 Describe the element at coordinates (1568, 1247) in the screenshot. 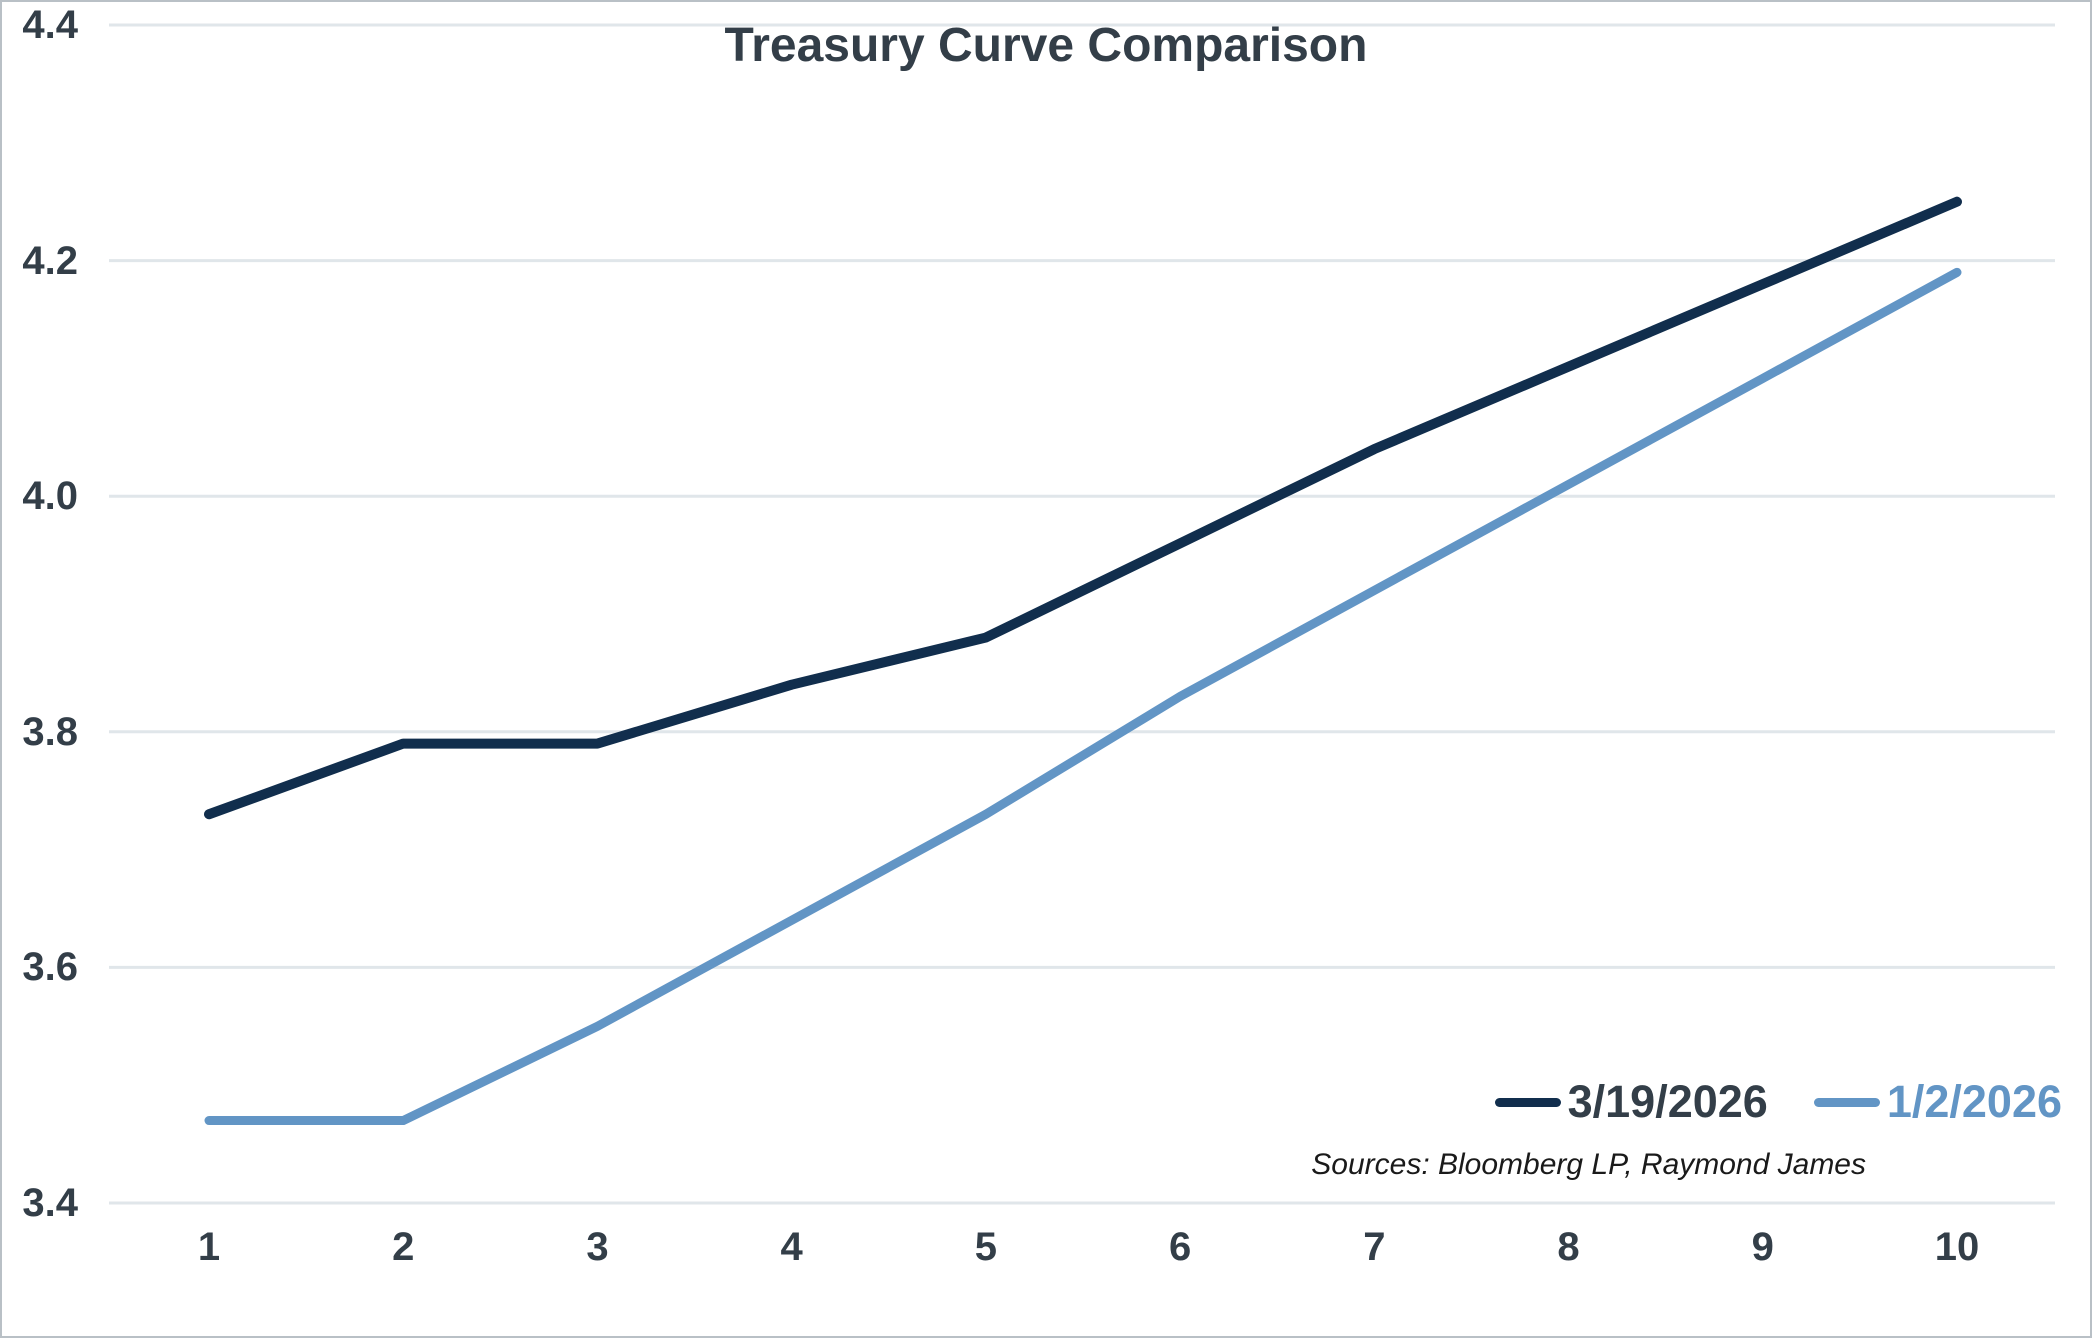

I see `x-tick-label: 8` at that location.